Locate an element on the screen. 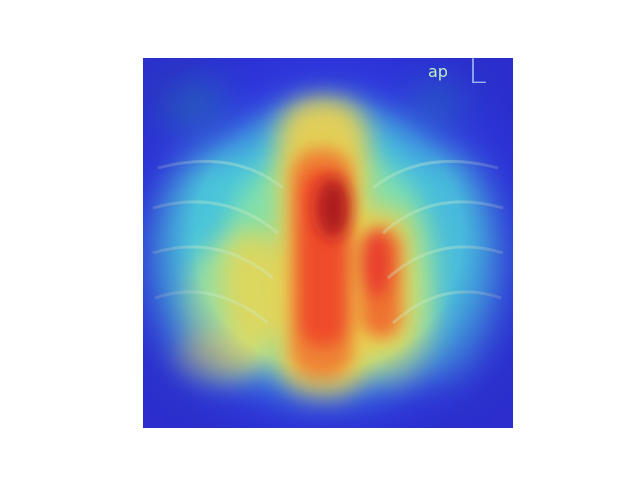 The image size is (640, 480). side-label: L is located at coordinates (477, 75).